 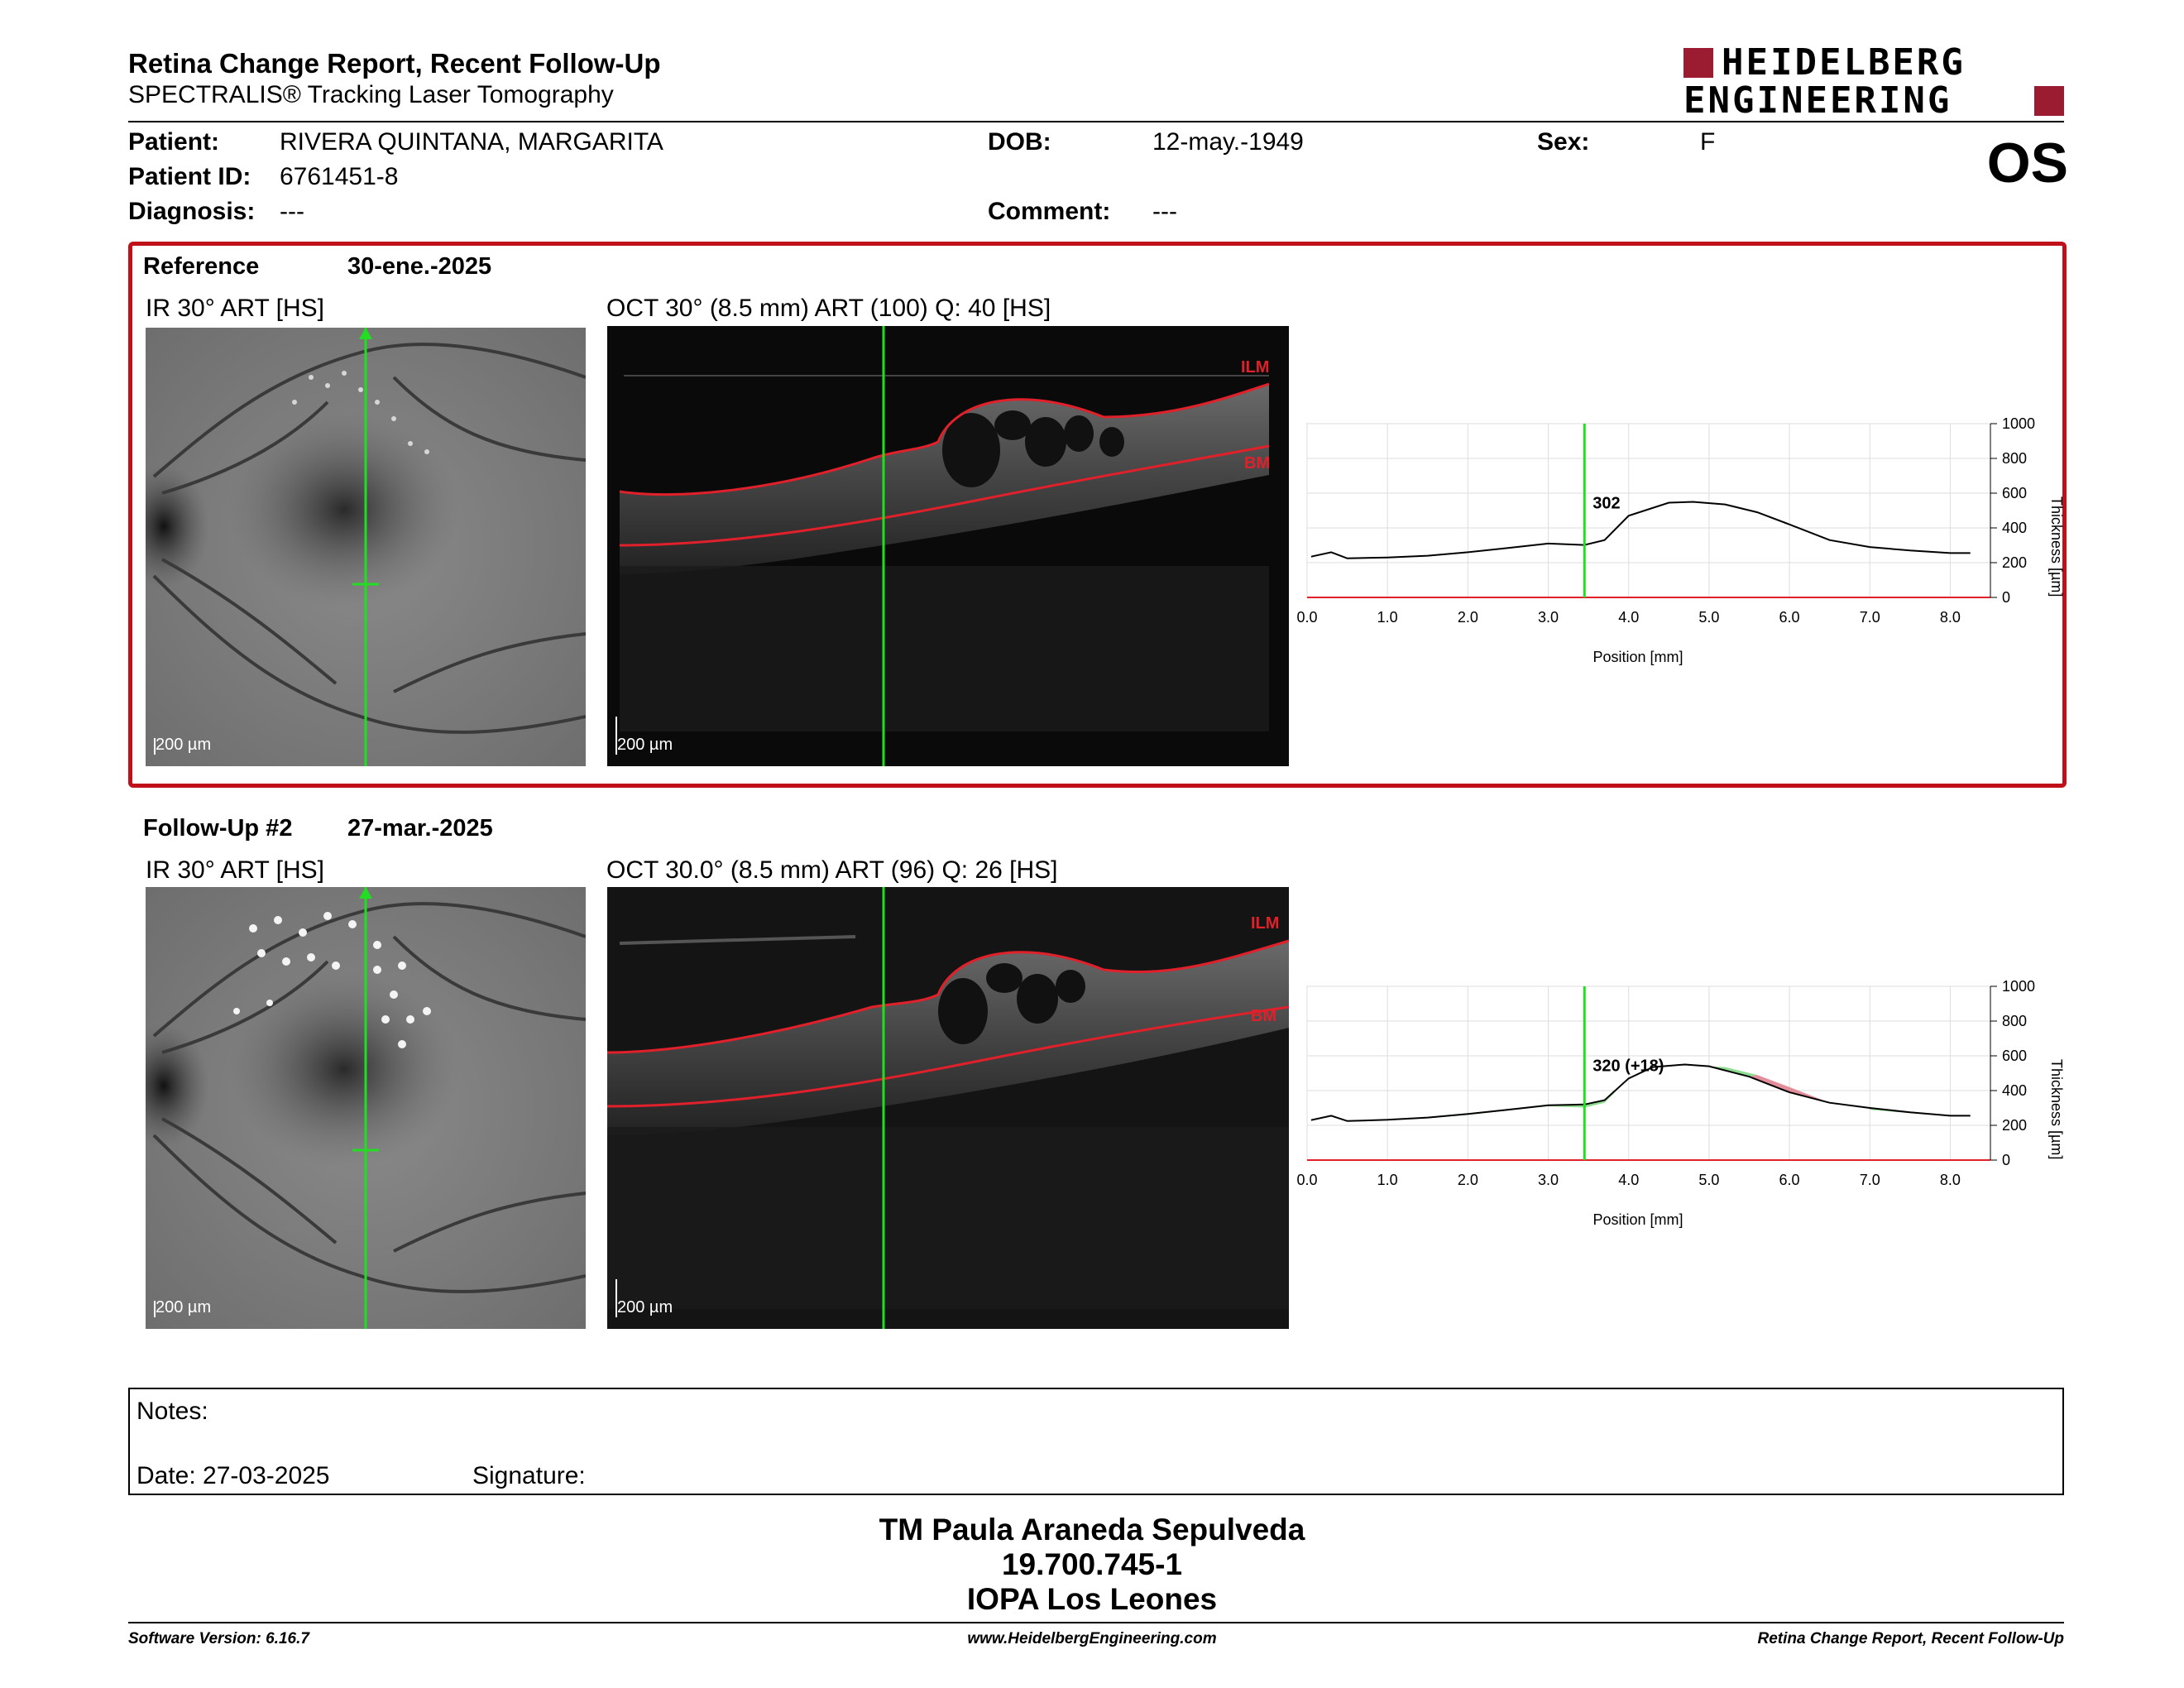 I want to click on sex-label: Sex:, so click(x=1563, y=142).